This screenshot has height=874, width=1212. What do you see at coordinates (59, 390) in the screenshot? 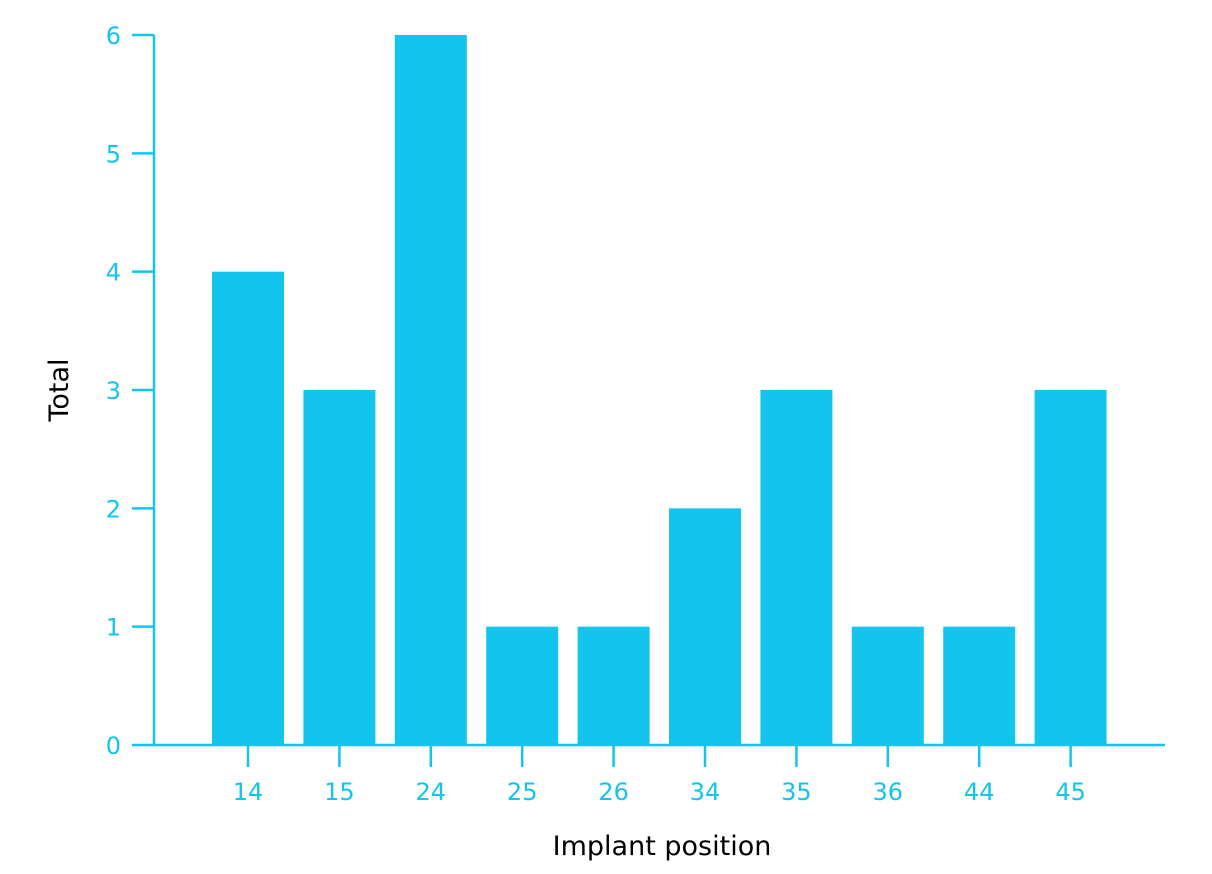
I see `y-axis-title: Total` at bounding box center [59, 390].